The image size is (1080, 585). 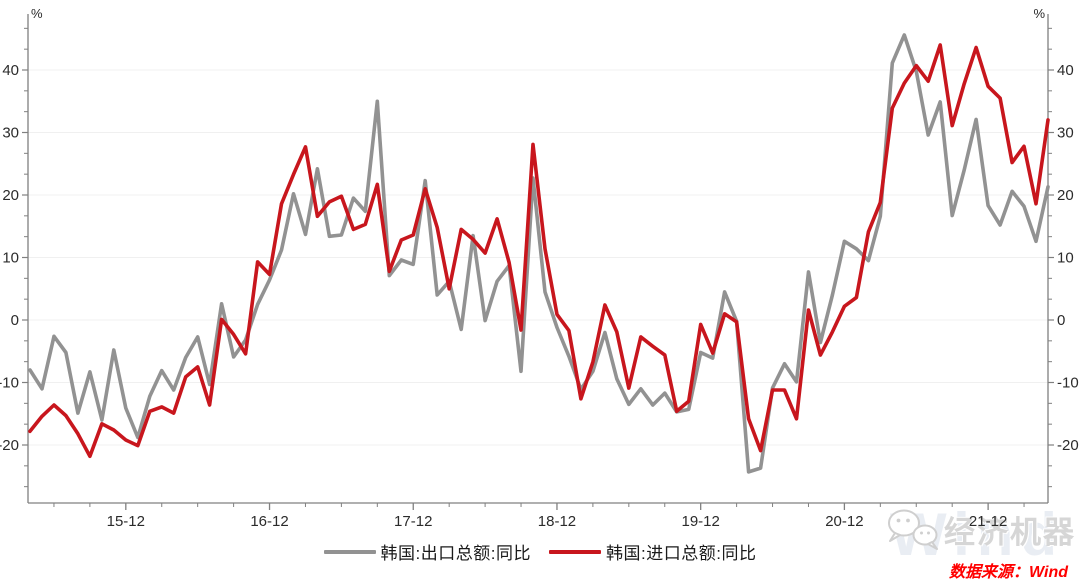 What do you see at coordinates (15, 320) in the screenshot?
I see `y-tick-label-left-0: 0` at bounding box center [15, 320].